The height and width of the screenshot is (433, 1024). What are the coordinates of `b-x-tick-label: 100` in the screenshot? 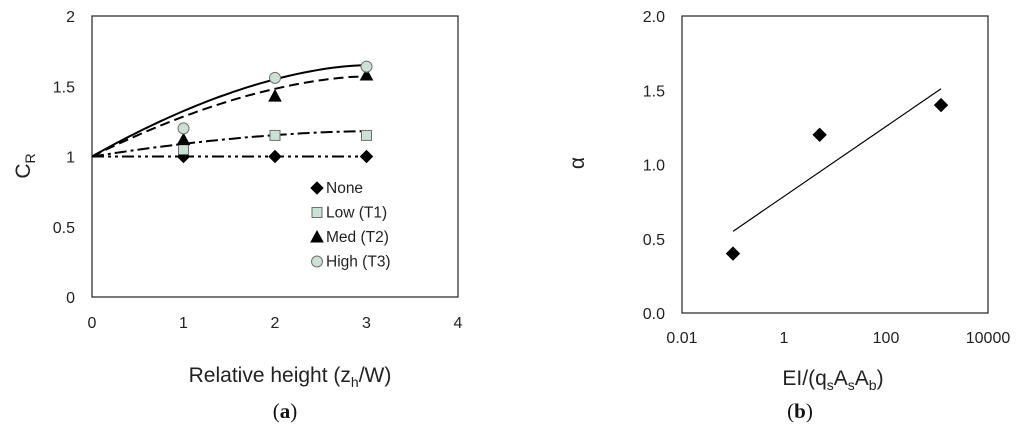 It's located at (886, 338).